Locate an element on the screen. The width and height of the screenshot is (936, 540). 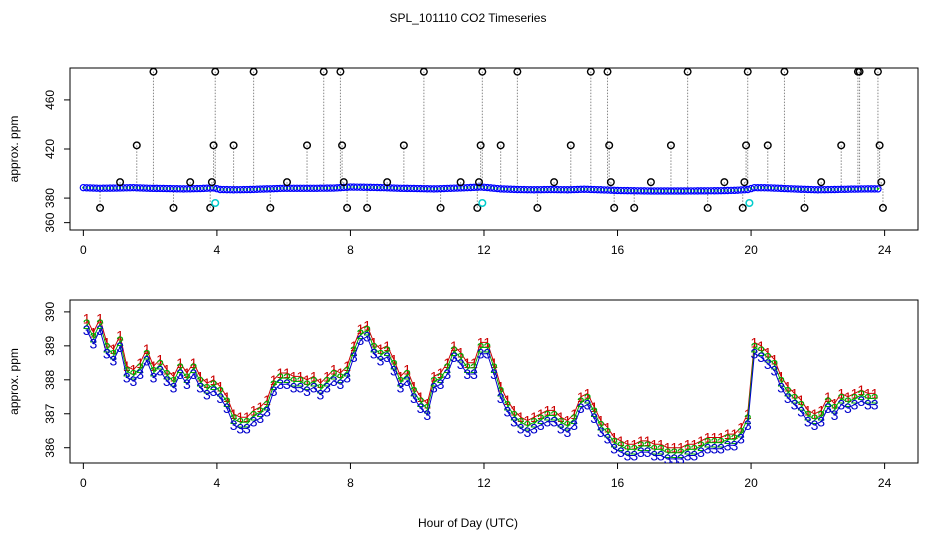
x-tick-label: 12 is located at coordinates (484, 250).